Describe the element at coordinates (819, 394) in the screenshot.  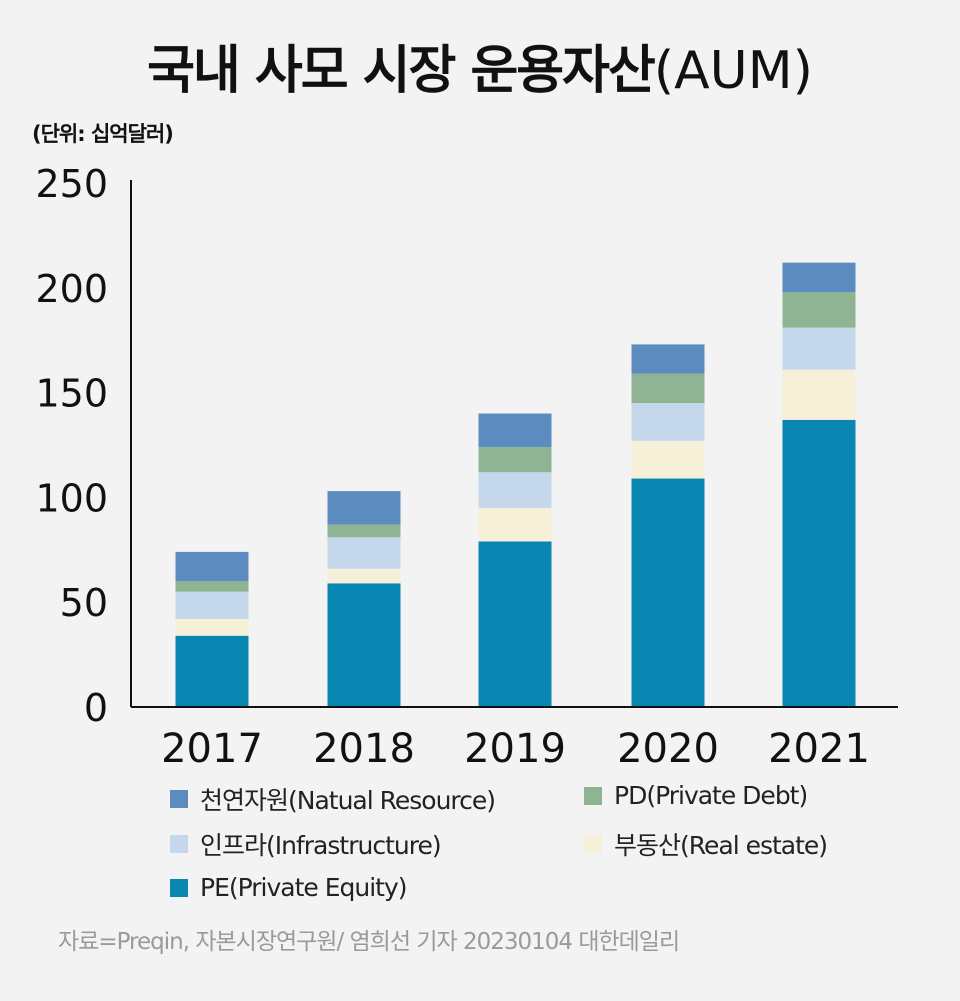
I see `bar-2021-re` at that location.